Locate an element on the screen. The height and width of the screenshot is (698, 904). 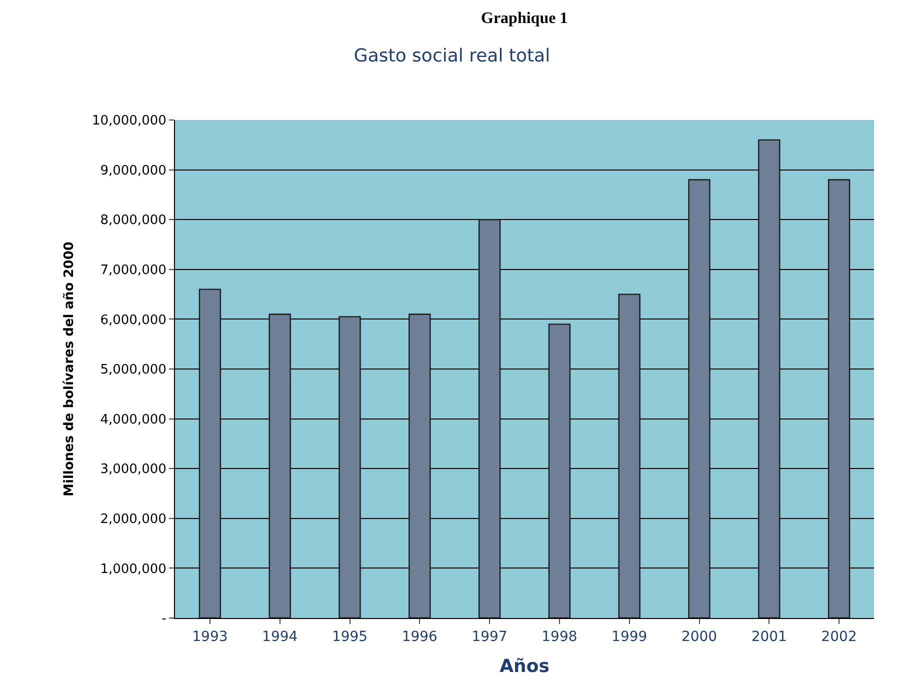
x-tick-label: 2002 is located at coordinates (839, 636).